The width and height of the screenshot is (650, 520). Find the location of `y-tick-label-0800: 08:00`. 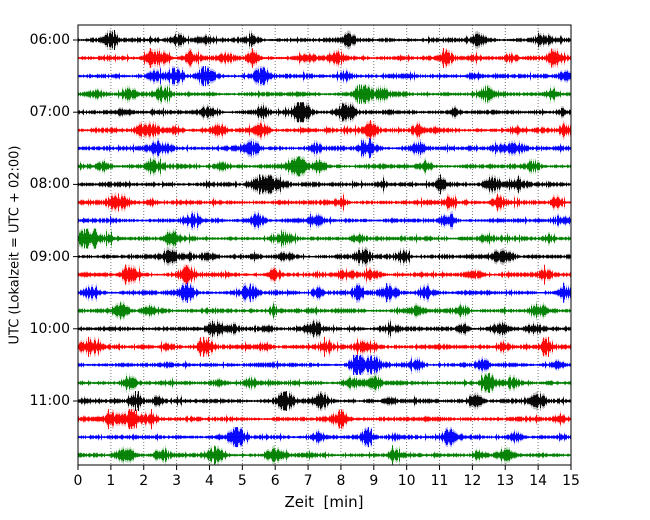

y-tick-label-0800: 08:00 is located at coordinates (49, 184).